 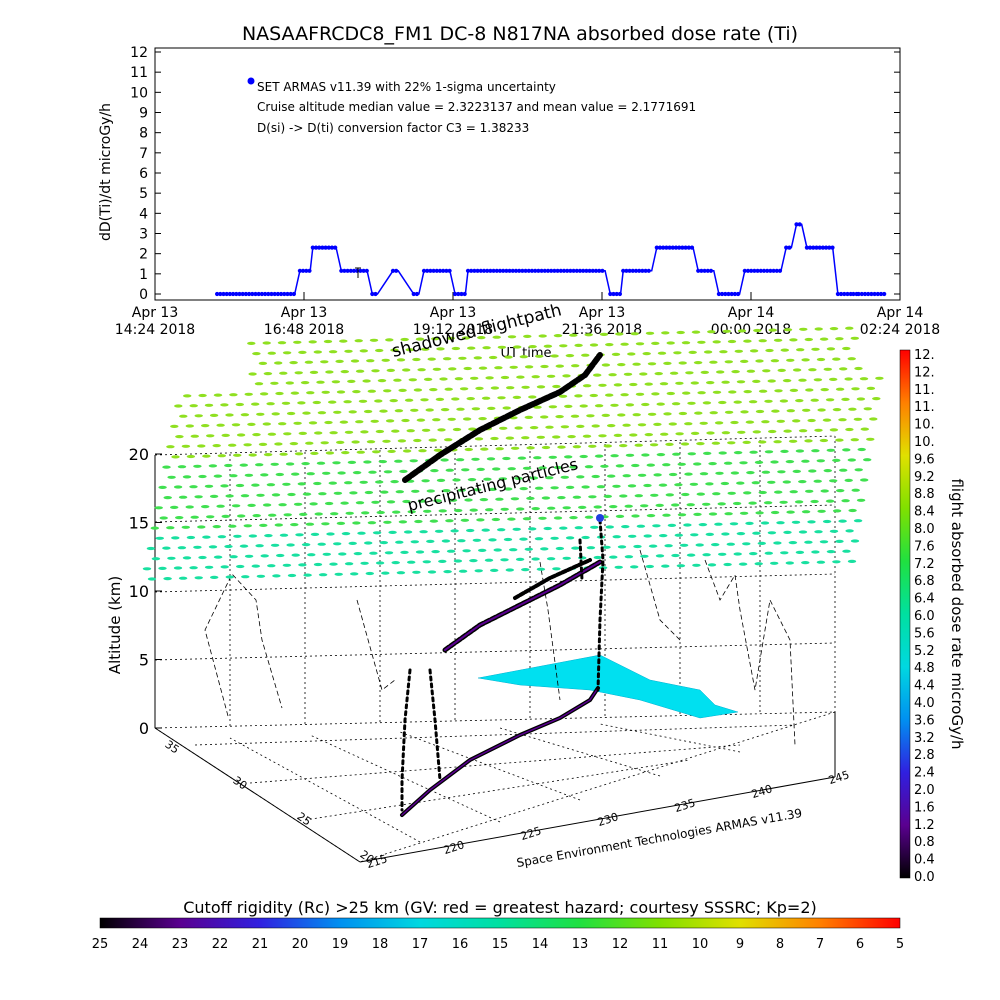 I want to click on series-line, so click(x=551, y=259).